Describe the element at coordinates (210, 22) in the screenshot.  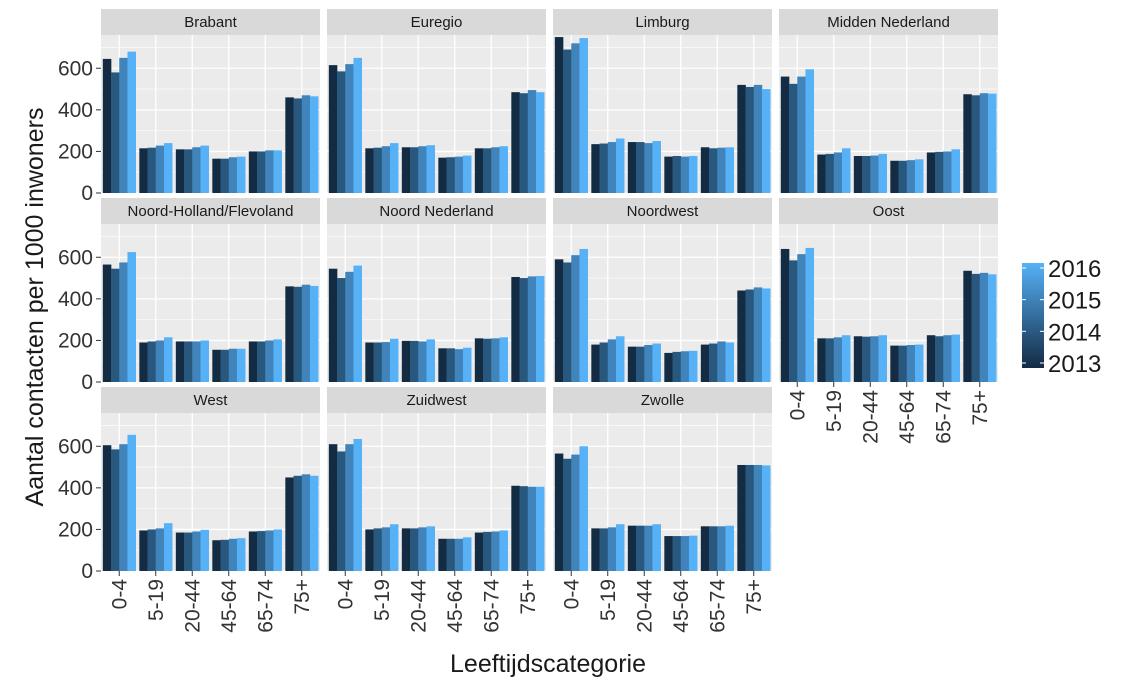
I see `facet-title: Brabant` at that location.